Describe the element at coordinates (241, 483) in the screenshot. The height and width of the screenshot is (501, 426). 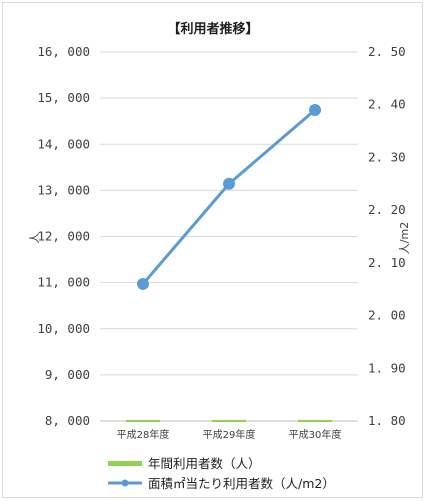
I see `legend-label-line: 面積㎡当たり利用者数（人/m2）` at that location.